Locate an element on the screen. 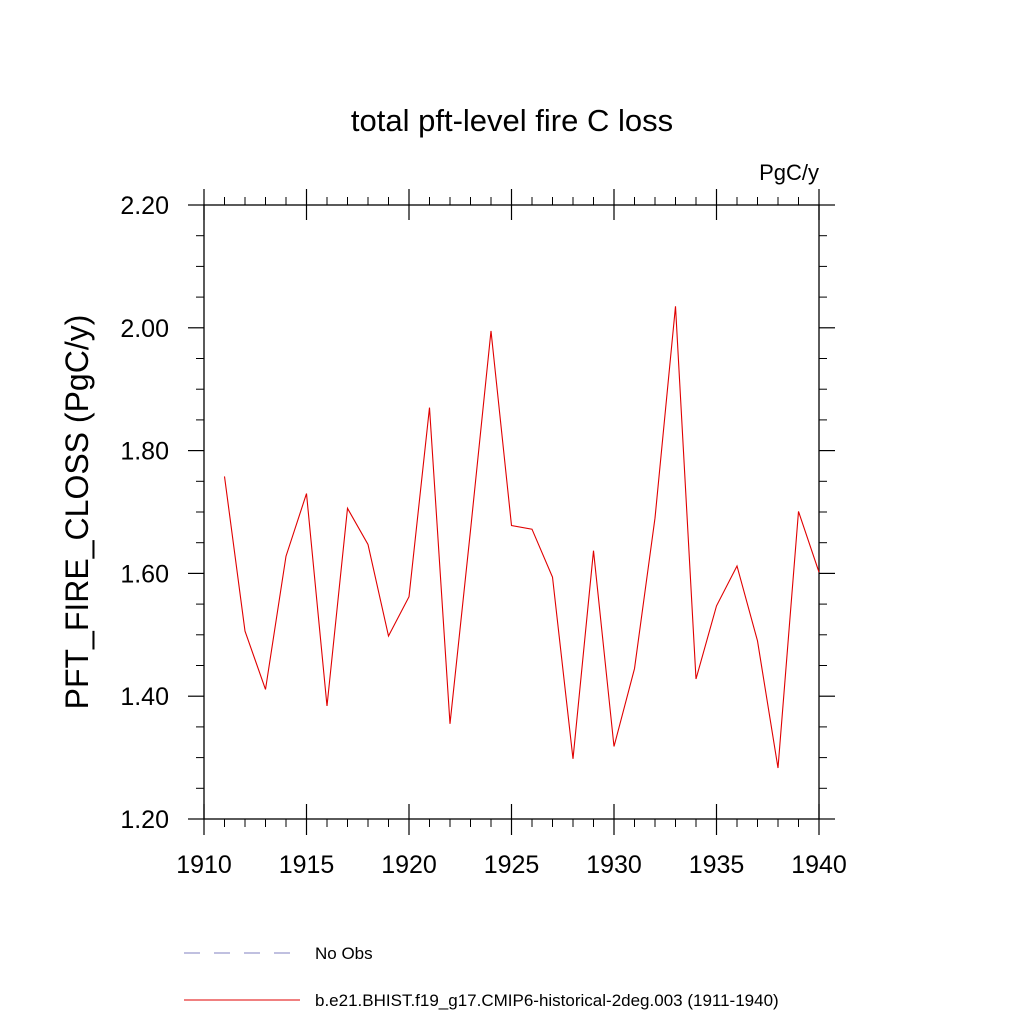 Image resolution: width=1024 pixels, height=1024 pixels. y-tick-label: 1.60 is located at coordinates (144, 574).